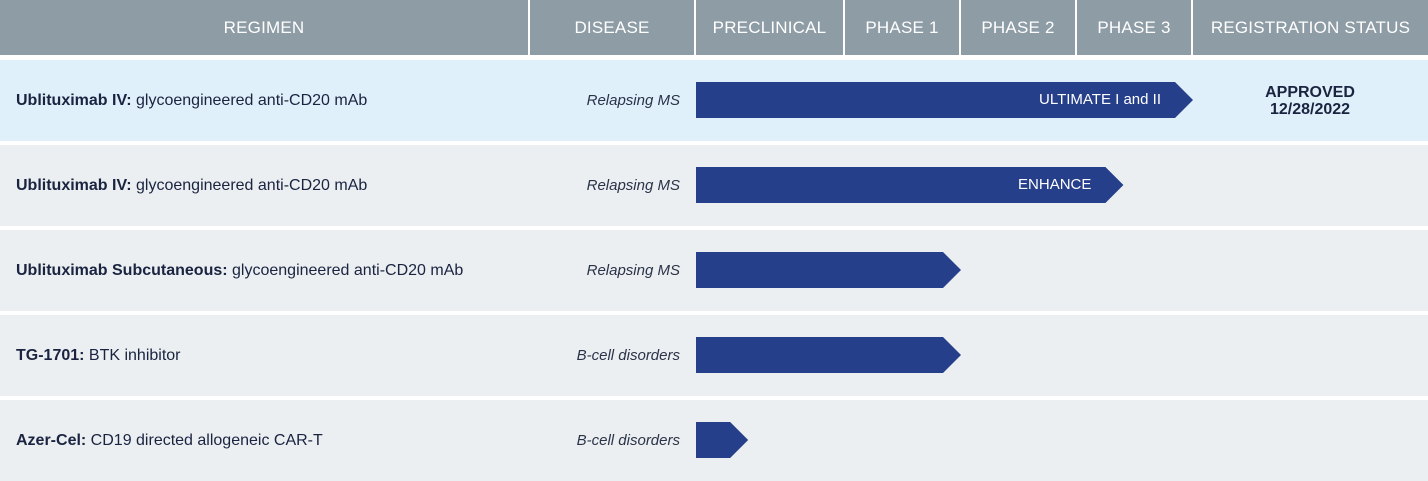 This screenshot has width=1428, height=481. What do you see at coordinates (50, 355) in the screenshot?
I see `regimen-bold: TG-1701:` at bounding box center [50, 355].